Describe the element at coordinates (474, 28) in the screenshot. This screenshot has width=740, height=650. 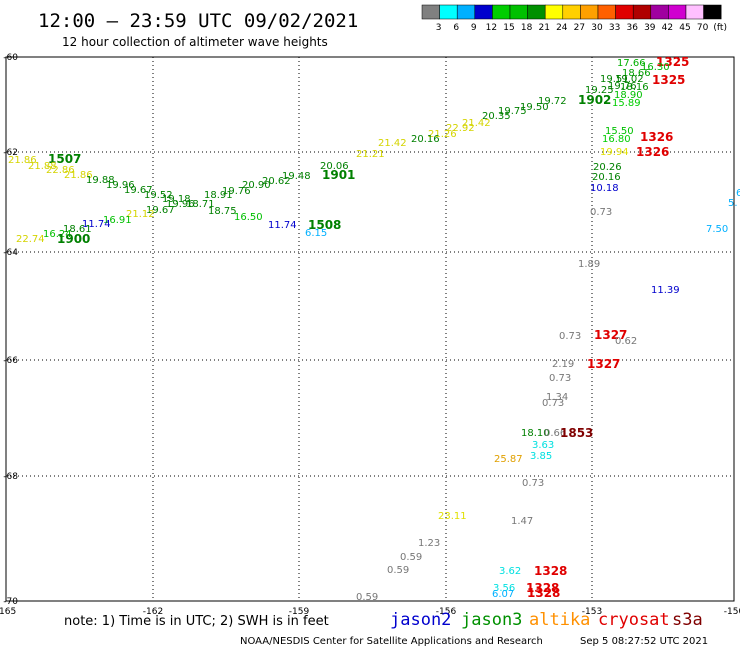
I see `colorbar-label: 9` at that location.